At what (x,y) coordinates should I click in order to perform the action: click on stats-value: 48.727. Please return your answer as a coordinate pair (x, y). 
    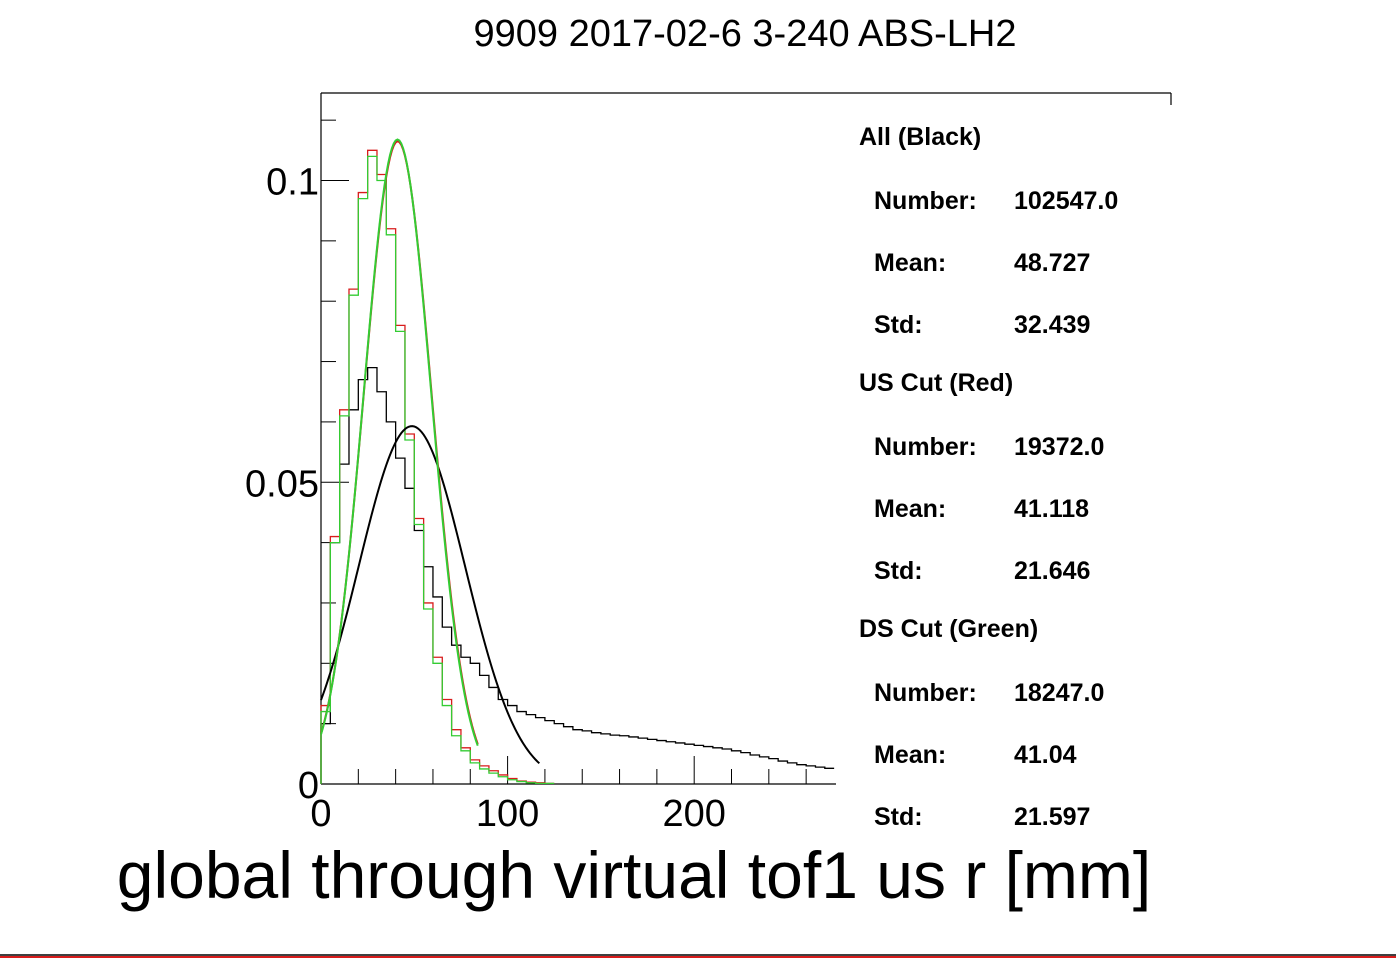
    Looking at the image, I should click on (1052, 263).